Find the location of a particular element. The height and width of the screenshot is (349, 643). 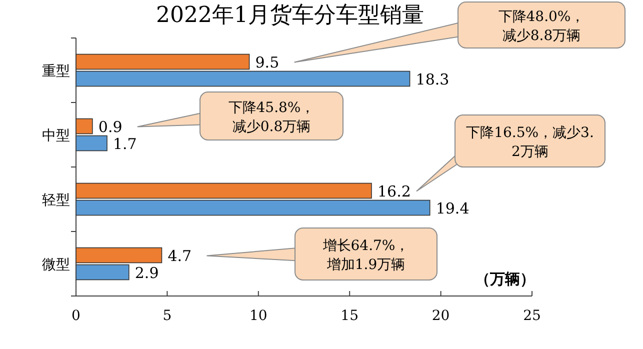

annotation: 下降16.5%，减少3.2万辆 is located at coordinates (530, 142).